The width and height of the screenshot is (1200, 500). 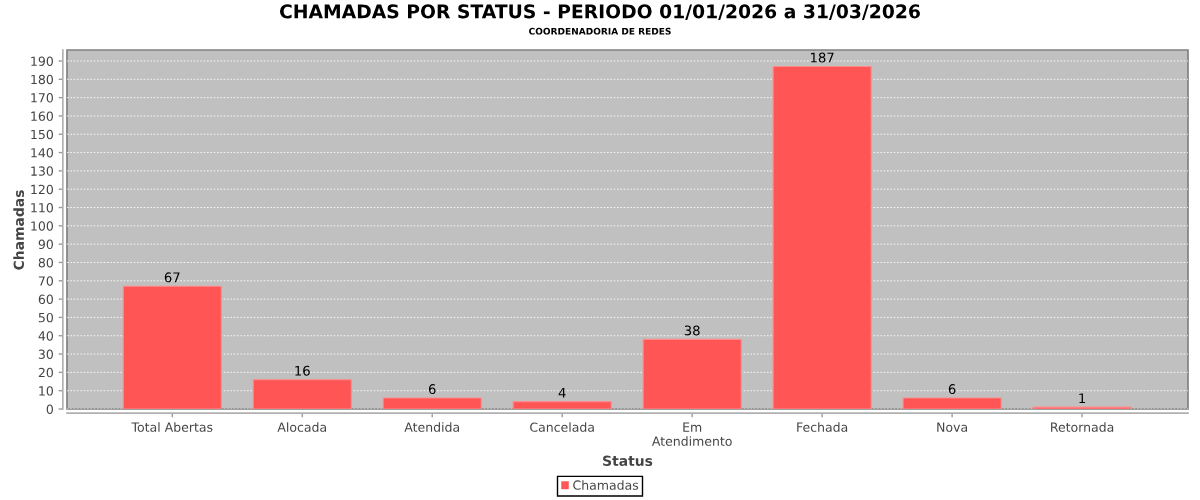 What do you see at coordinates (46, 391) in the screenshot?
I see `y-tick-label: 10` at bounding box center [46, 391].